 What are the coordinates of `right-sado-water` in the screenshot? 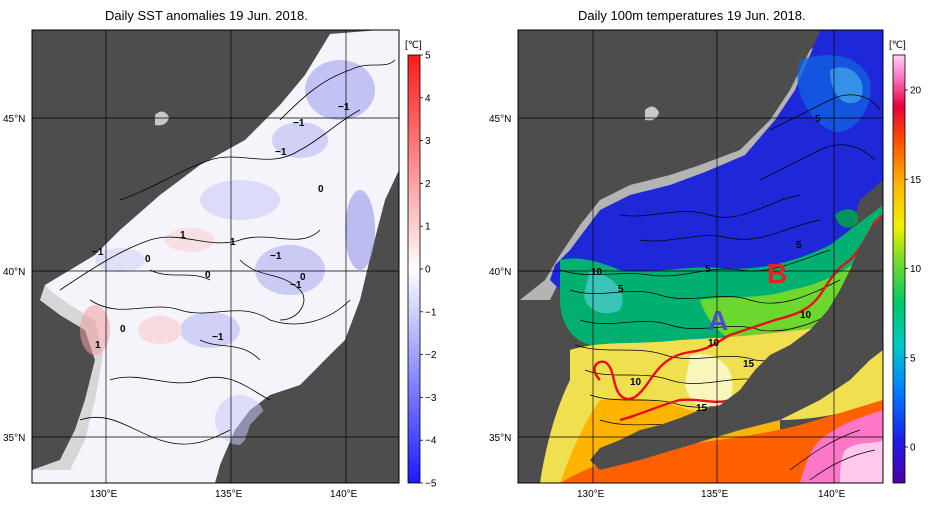 It's located at (847, 218).